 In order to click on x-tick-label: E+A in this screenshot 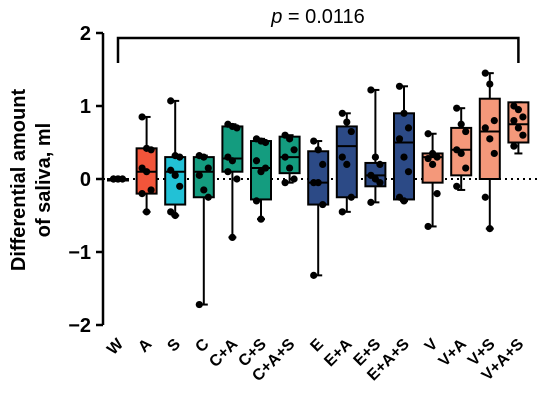, I will do `click(338, 352)`.